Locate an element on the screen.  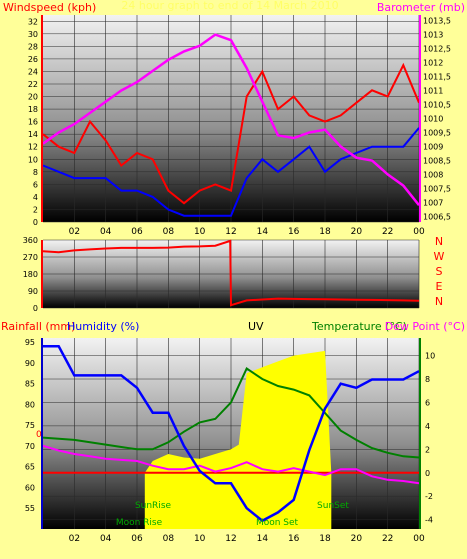
barometer-tick: 1009,5 is located at coordinates (437, 132).